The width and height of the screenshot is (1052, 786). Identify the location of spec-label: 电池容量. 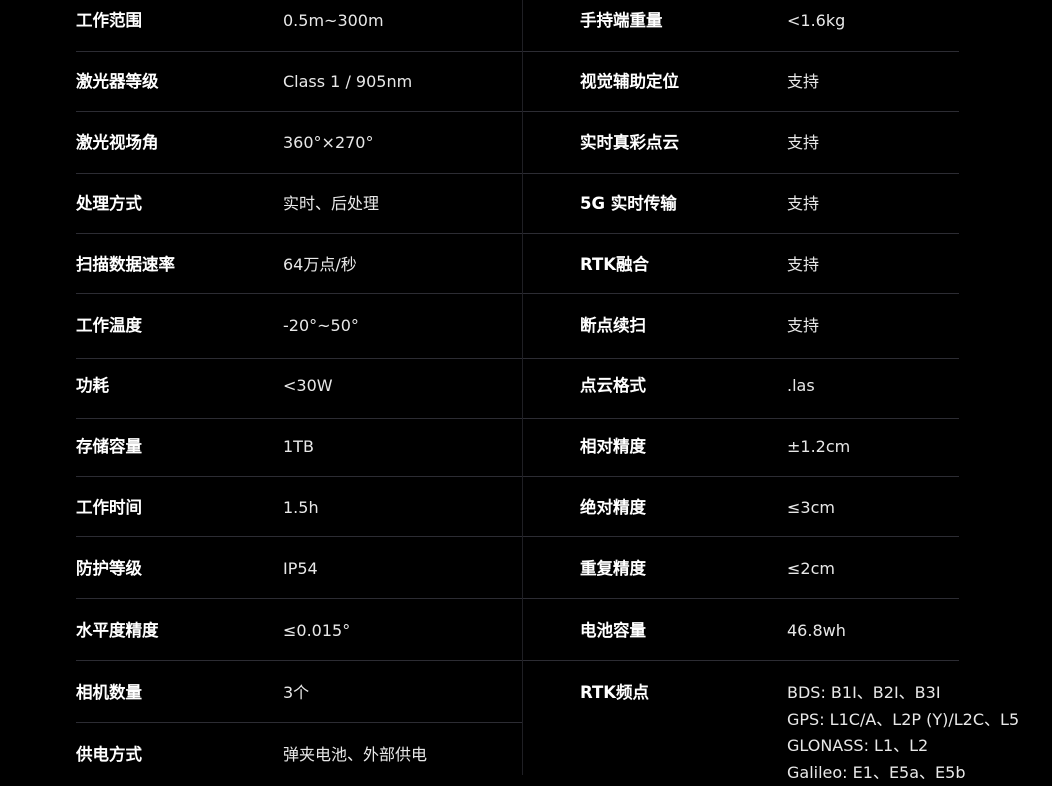
(613, 631).